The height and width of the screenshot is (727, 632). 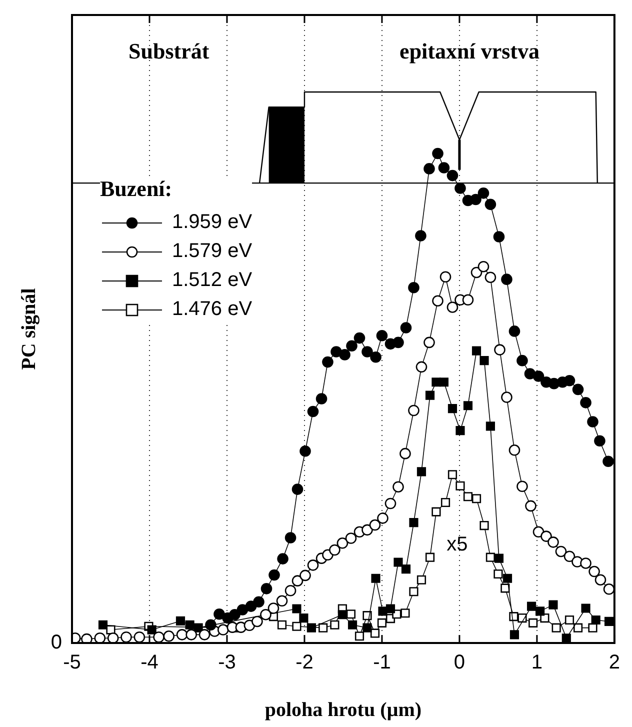 I want to click on text: Substrát, so click(x=169, y=51).